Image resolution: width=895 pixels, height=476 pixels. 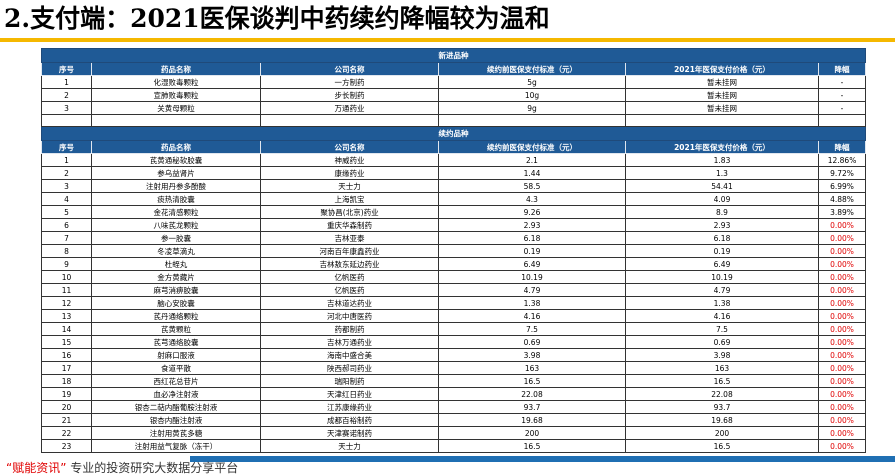 What do you see at coordinates (66, 368) in the screenshot?
I see `cell: 17` at bounding box center [66, 368].